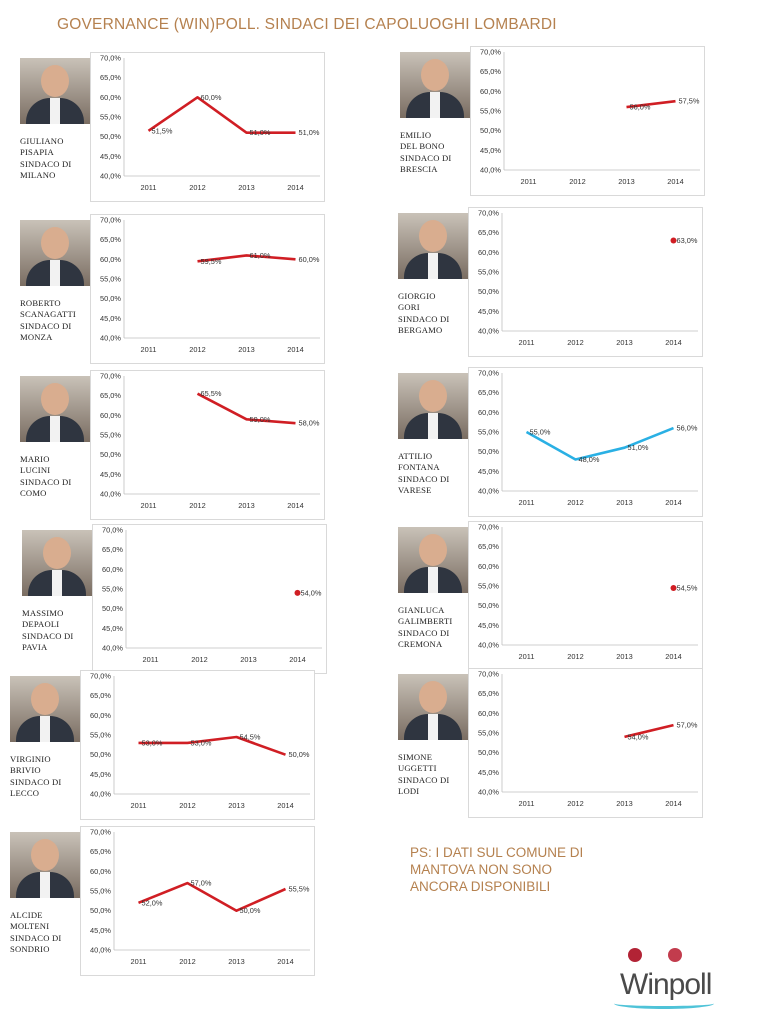 The image size is (764, 1024). What do you see at coordinates (35, 470) in the screenshot?
I see `mayor-name-line: LUCINI` at bounding box center [35, 470].